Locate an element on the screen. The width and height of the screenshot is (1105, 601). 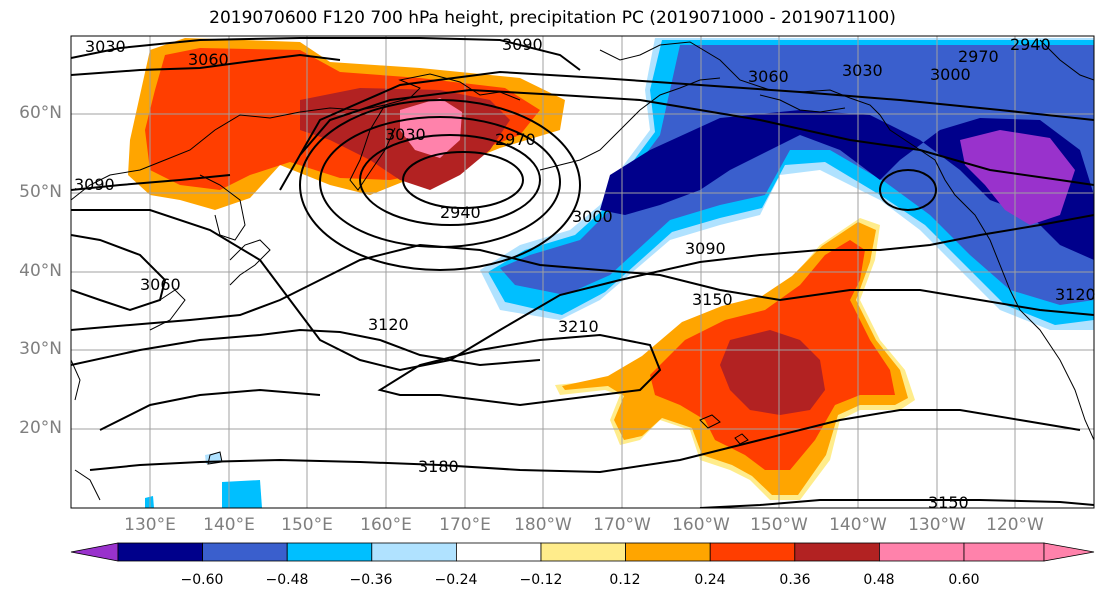
colorbar-tick-label: 0.24 is located at coordinates (710, 580).